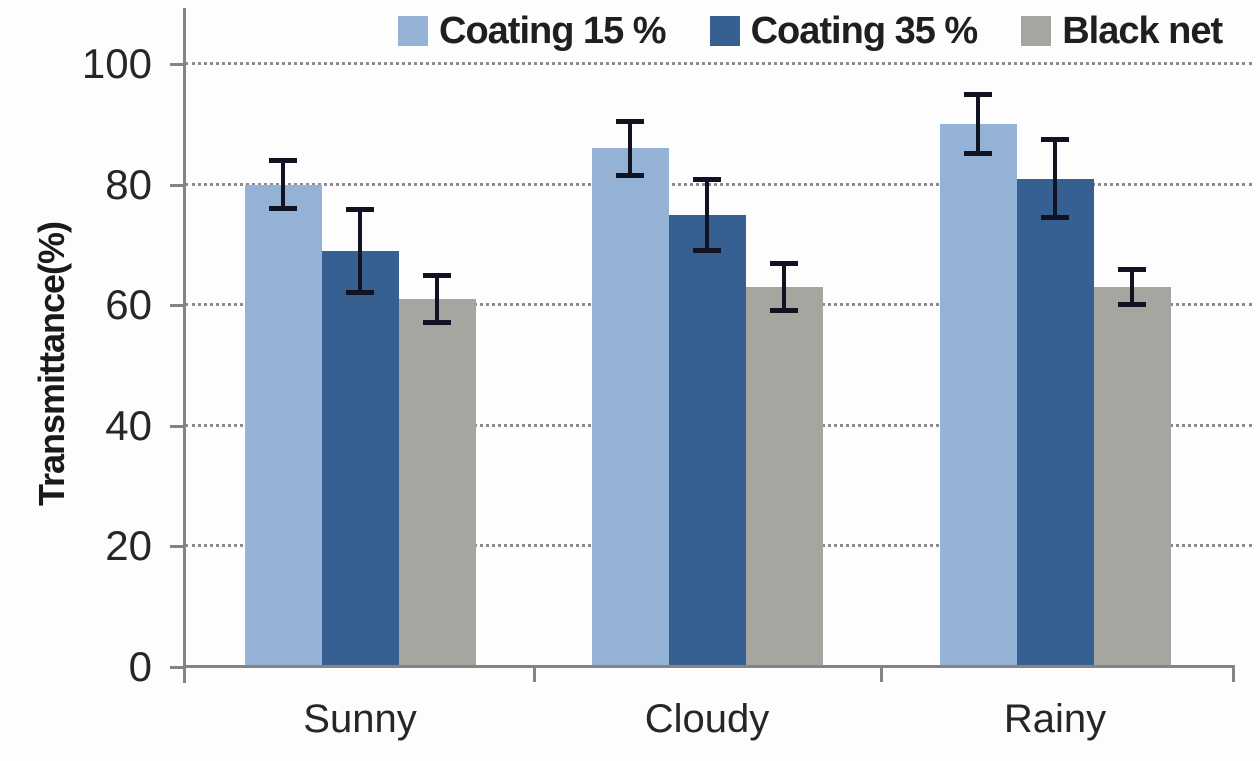 The width and height of the screenshot is (1260, 761). Describe the element at coordinates (709, 666) in the screenshot. I see `x-axis-line` at that location.